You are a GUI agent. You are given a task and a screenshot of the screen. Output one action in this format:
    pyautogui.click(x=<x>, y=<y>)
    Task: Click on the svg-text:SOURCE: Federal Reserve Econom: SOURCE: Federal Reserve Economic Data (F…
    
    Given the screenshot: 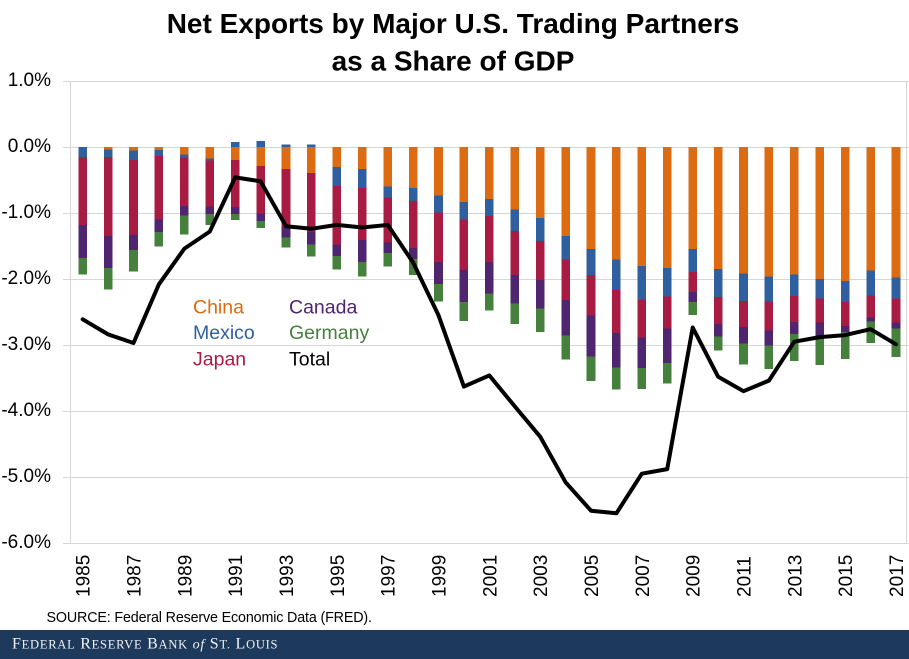 What is the action you would take?
    pyautogui.click(x=209, y=618)
    